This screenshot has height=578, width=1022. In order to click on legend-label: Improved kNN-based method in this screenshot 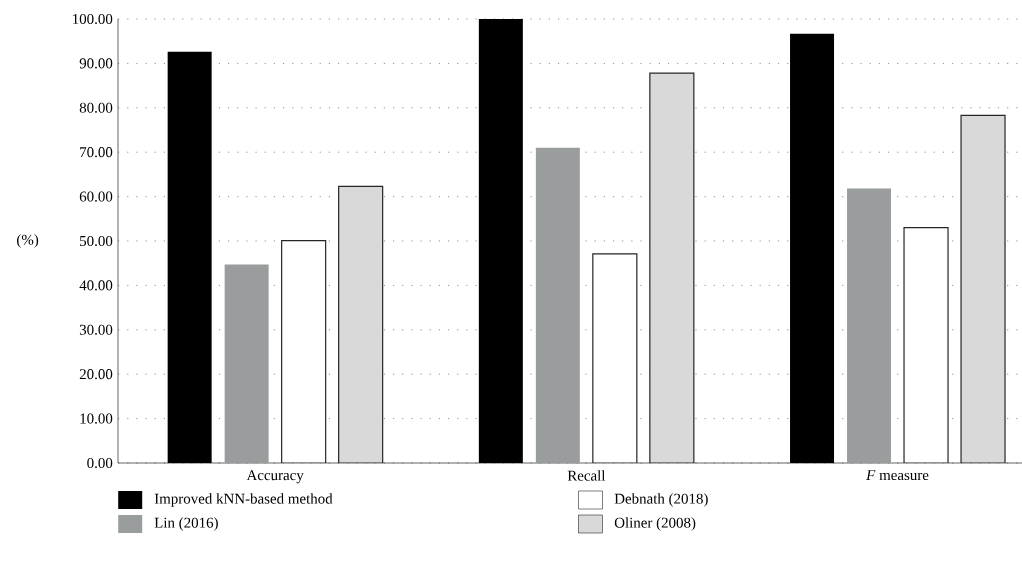, I will do `click(243, 500)`.